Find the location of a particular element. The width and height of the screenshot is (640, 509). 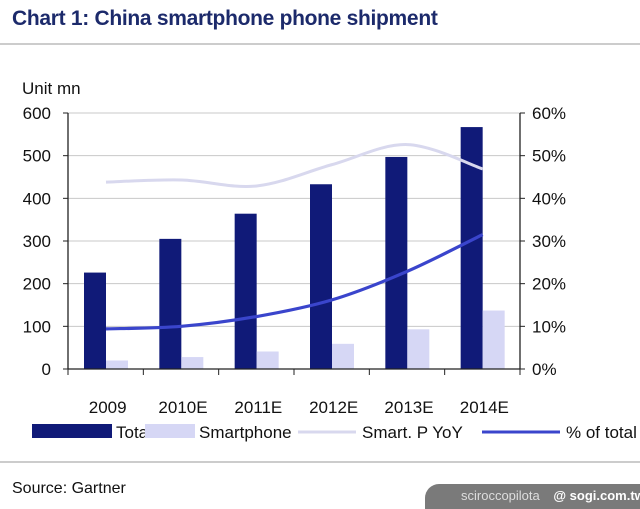

bar-total-2013E is located at coordinates (396, 262).